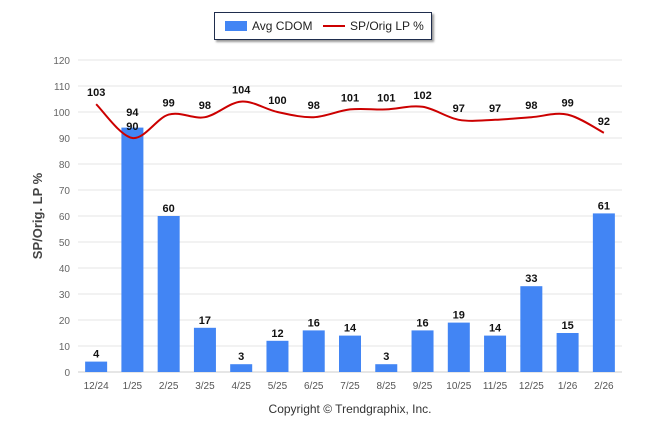 The height and width of the screenshot is (434, 646). What do you see at coordinates (350, 409) in the screenshot?
I see `copyright: Copyright © Trendgraphix, Inc.` at bounding box center [350, 409].